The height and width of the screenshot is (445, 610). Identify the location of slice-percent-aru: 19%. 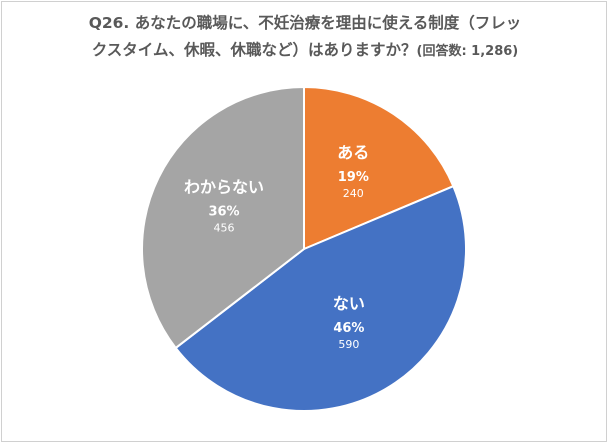
(353, 177).